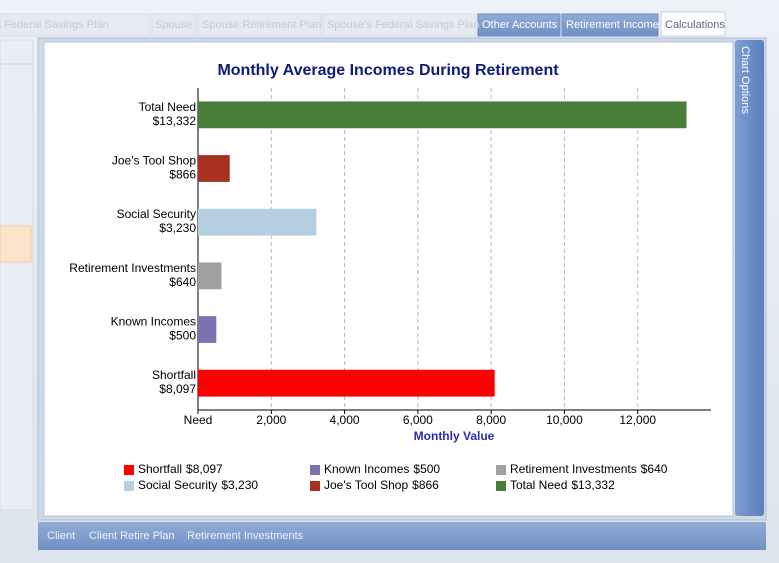 Image resolution: width=779 pixels, height=563 pixels. Describe the element at coordinates (491, 420) in the screenshot. I see `x-tick-label: 8,000` at that location.